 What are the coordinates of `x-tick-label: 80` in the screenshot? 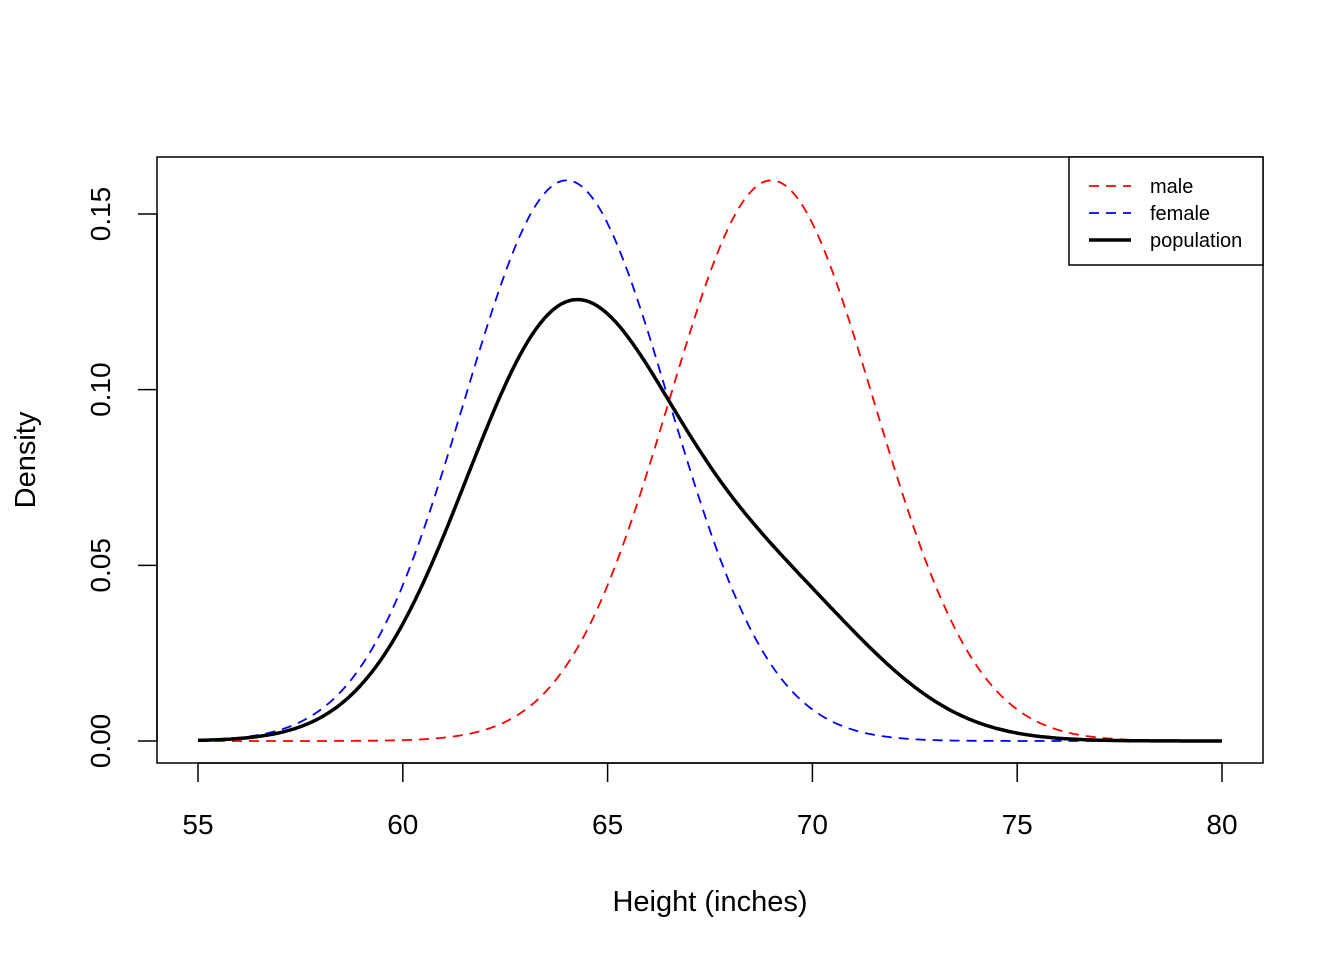 It's located at (1221, 824).